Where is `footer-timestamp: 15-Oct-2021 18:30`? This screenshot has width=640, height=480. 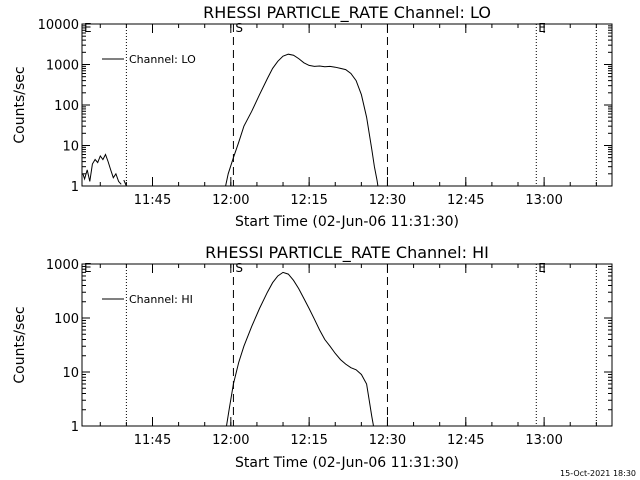 footer-timestamp: 15-Oct-2021 18:30 is located at coordinates (598, 473).